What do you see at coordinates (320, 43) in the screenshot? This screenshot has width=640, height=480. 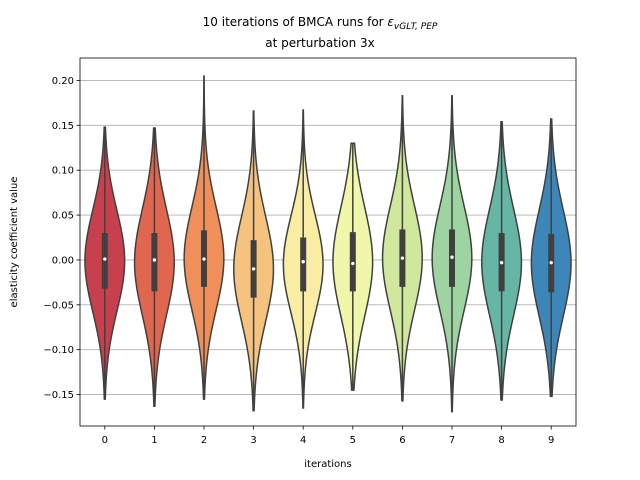 I see `title-line2: at perturbation 3x` at bounding box center [320, 43].